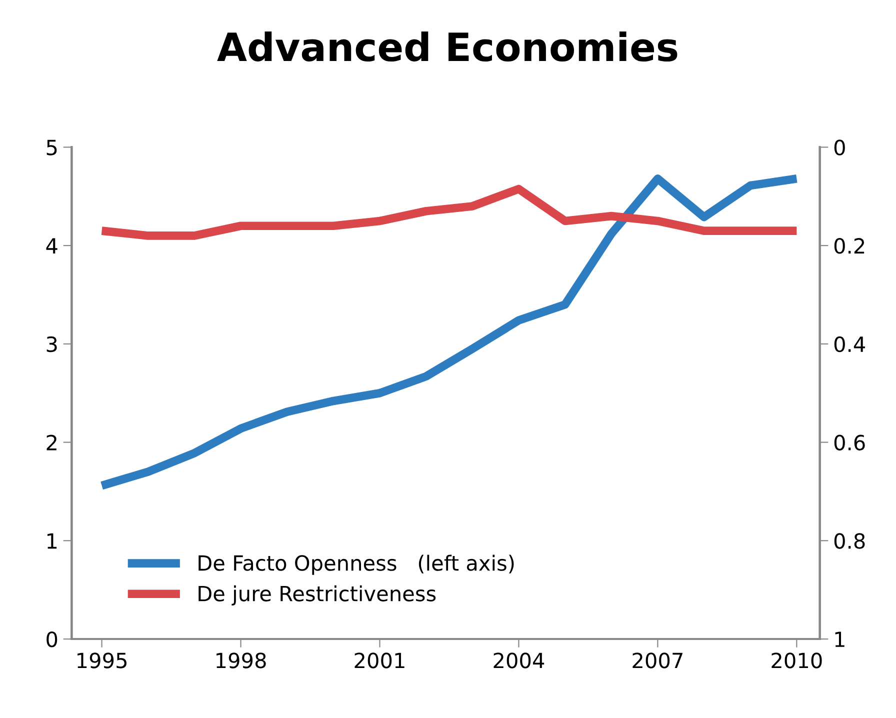  I want to click on chart-title: Advanced Economies, so click(447, 46).